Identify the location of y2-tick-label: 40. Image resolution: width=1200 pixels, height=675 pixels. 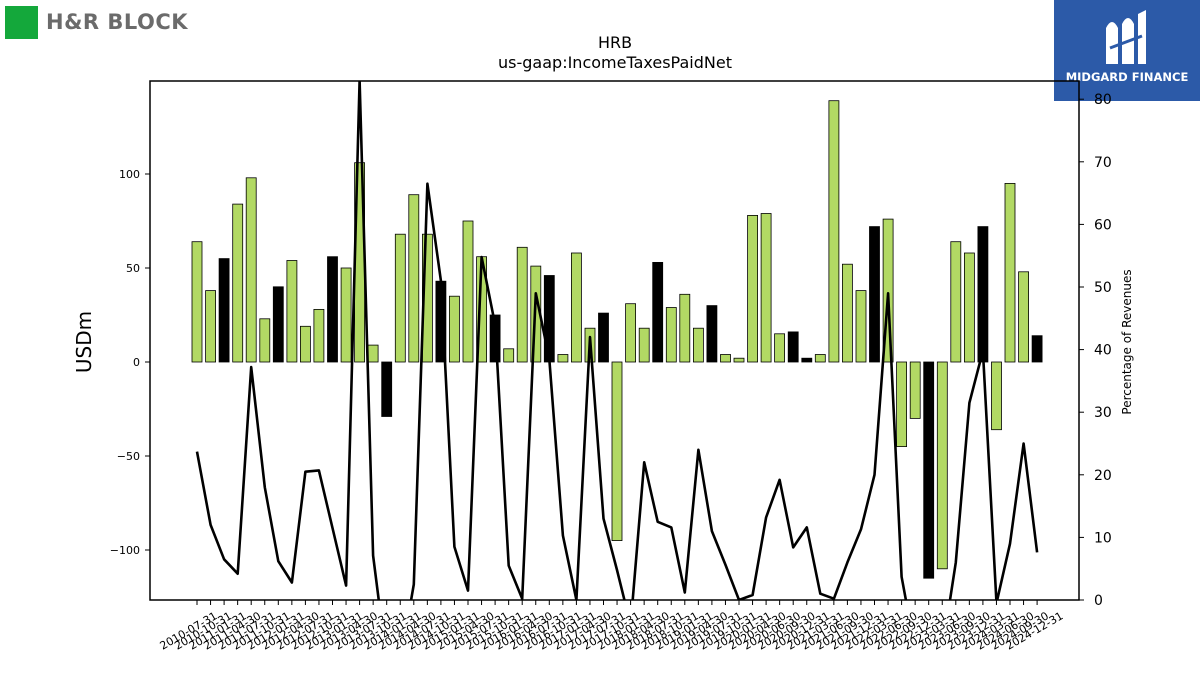
(1103, 351).